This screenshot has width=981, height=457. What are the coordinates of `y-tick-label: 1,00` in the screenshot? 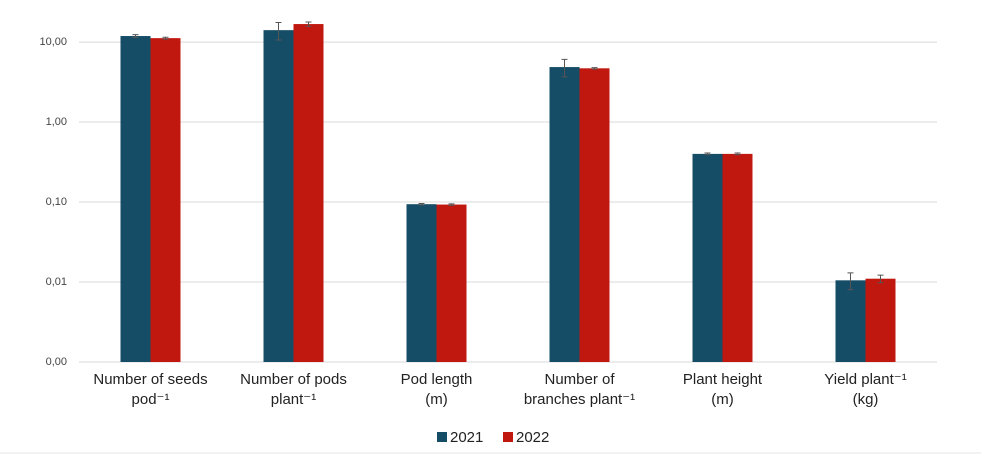 It's located at (56, 122).